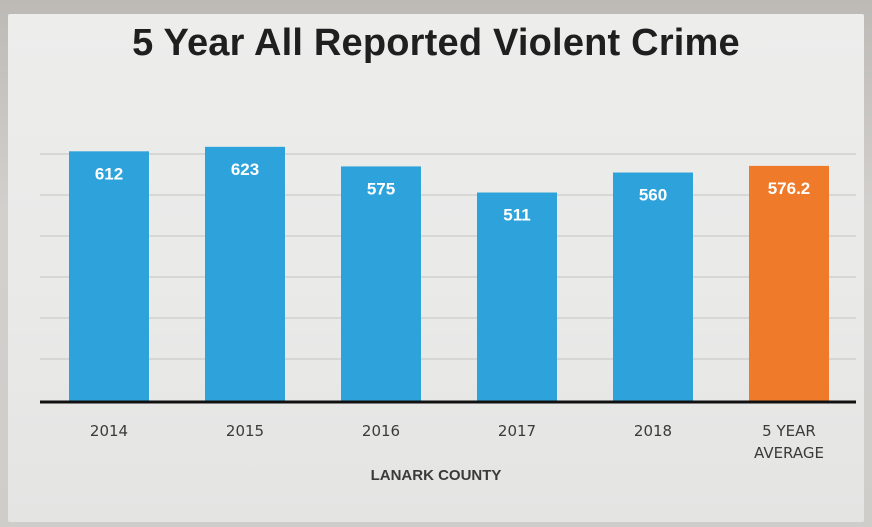  Describe the element at coordinates (653, 431) in the screenshot. I see `x-tick-label: 2018` at that location.